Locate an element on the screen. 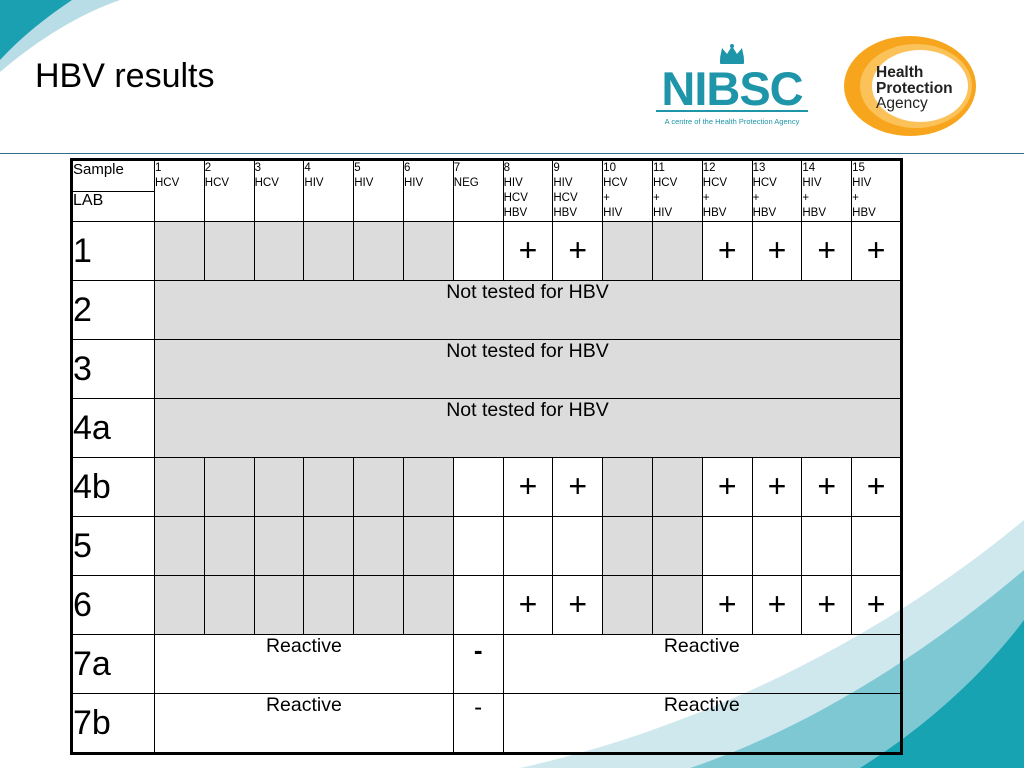 This screenshot has height=768, width=1024. table-row: 1 + + + + + + is located at coordinates (486, 251).